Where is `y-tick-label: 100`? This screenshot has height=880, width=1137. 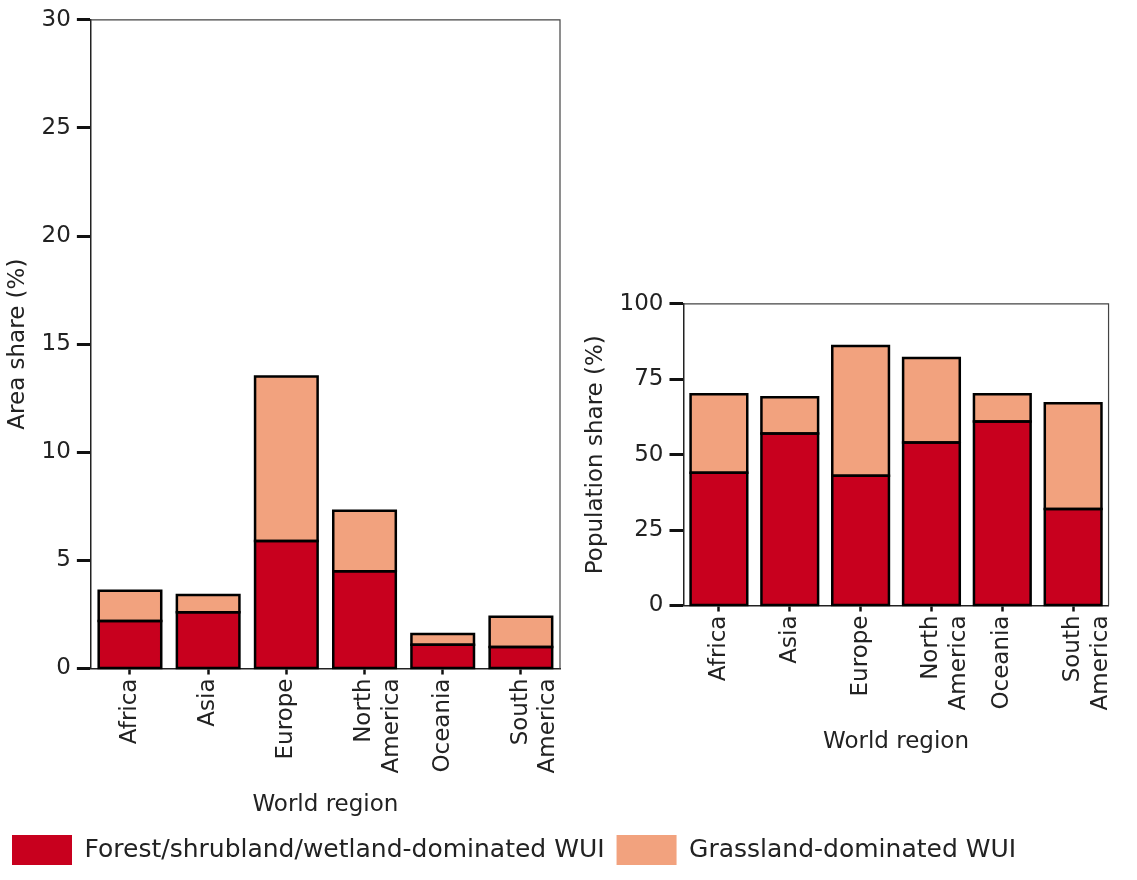
y-tick-label: 100 is located at coordinates (641, 301).